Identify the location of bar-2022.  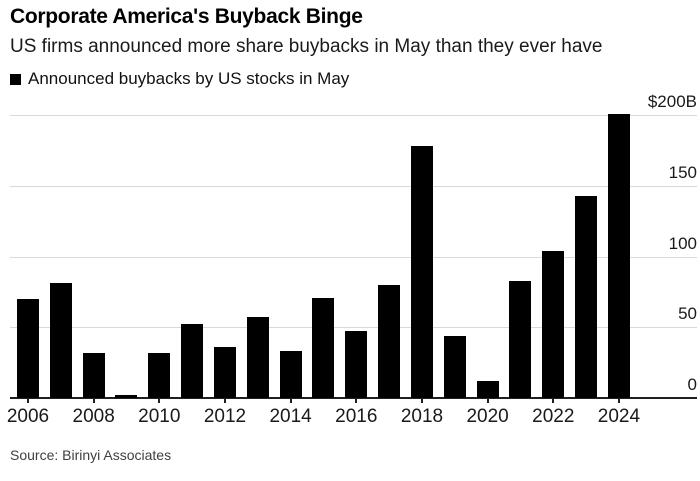
(553, 324).